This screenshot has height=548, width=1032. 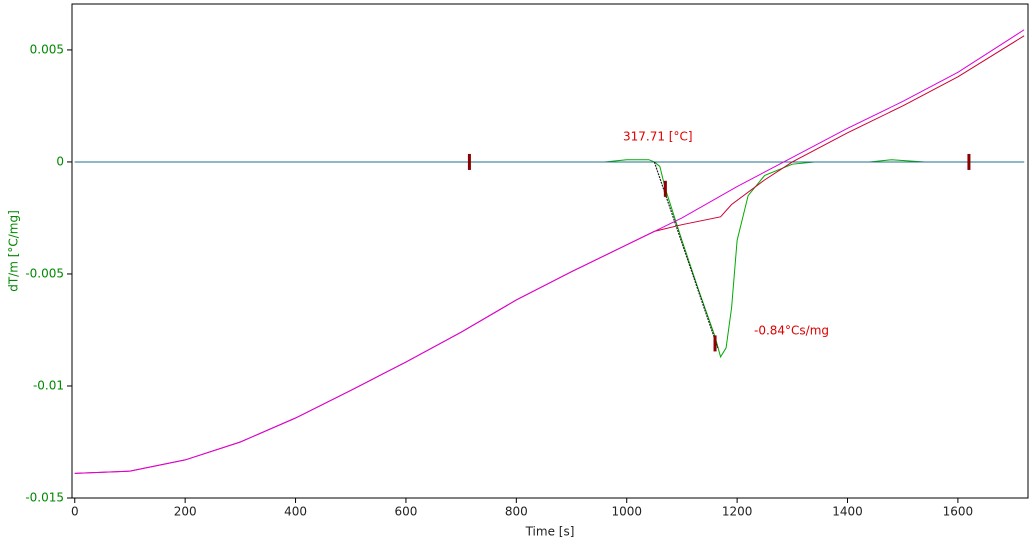 I want to click on y-tick-label: 0, so click(x=60, y=161).